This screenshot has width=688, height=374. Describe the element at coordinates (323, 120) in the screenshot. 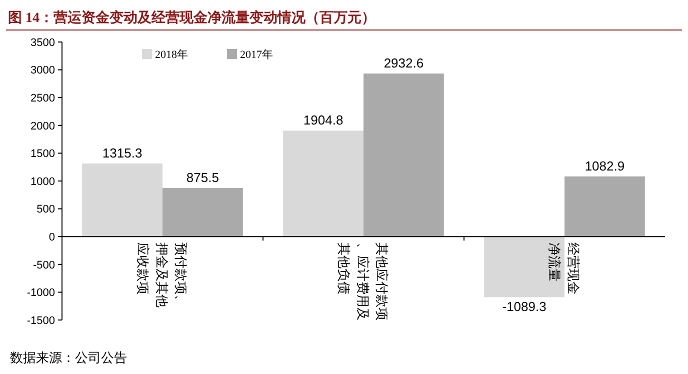

I see `data-label: 1904.8` at that location.